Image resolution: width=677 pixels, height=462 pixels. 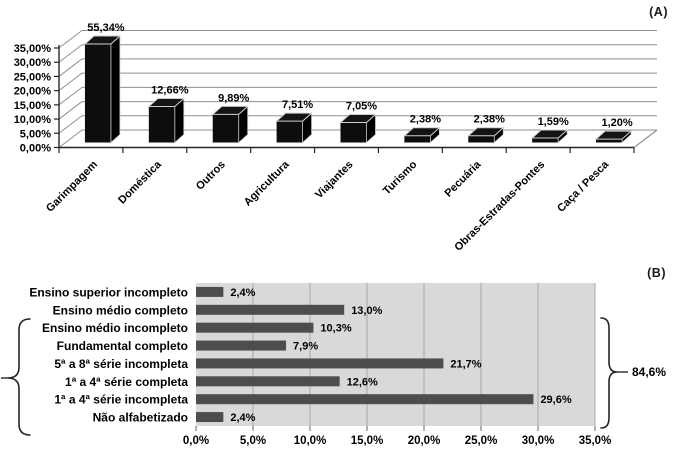 I want to click on category-label: 5ª a 8ª série incompleta, so click(x=121, y=364).